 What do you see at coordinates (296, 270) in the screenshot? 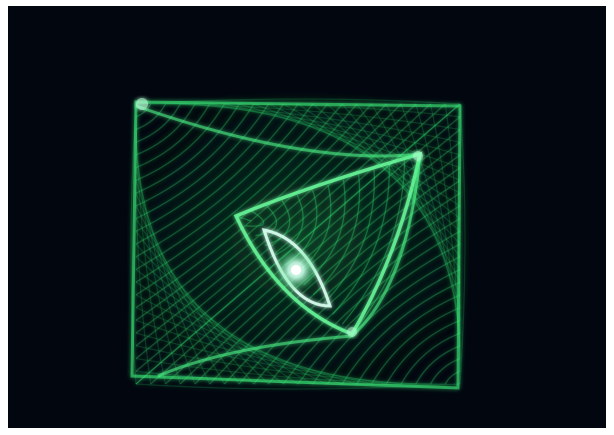
I see `central-core` at bounding box center [296, 270].